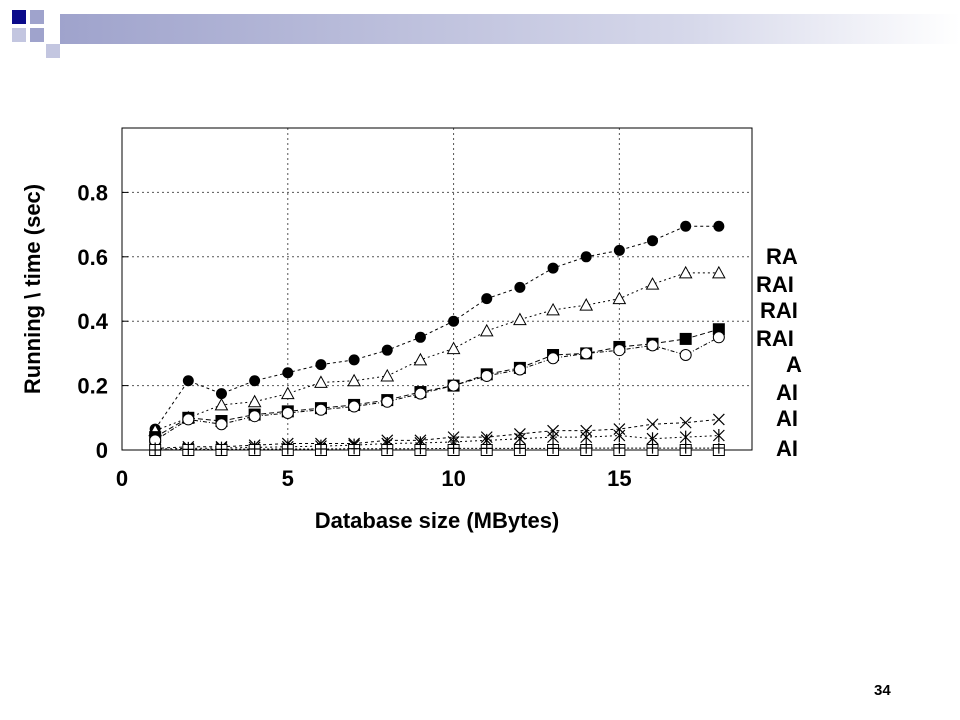 The height and width of the screenshot is (720, 960). I want to click on series-plus, so click(437, 449).